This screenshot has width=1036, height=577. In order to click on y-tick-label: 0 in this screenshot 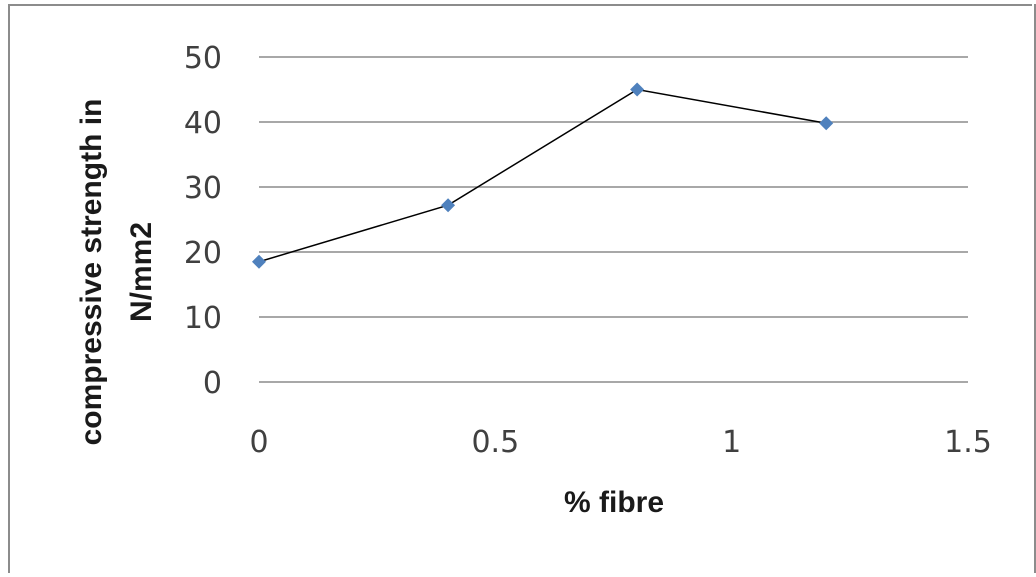, I will do `click(212, 383)`.